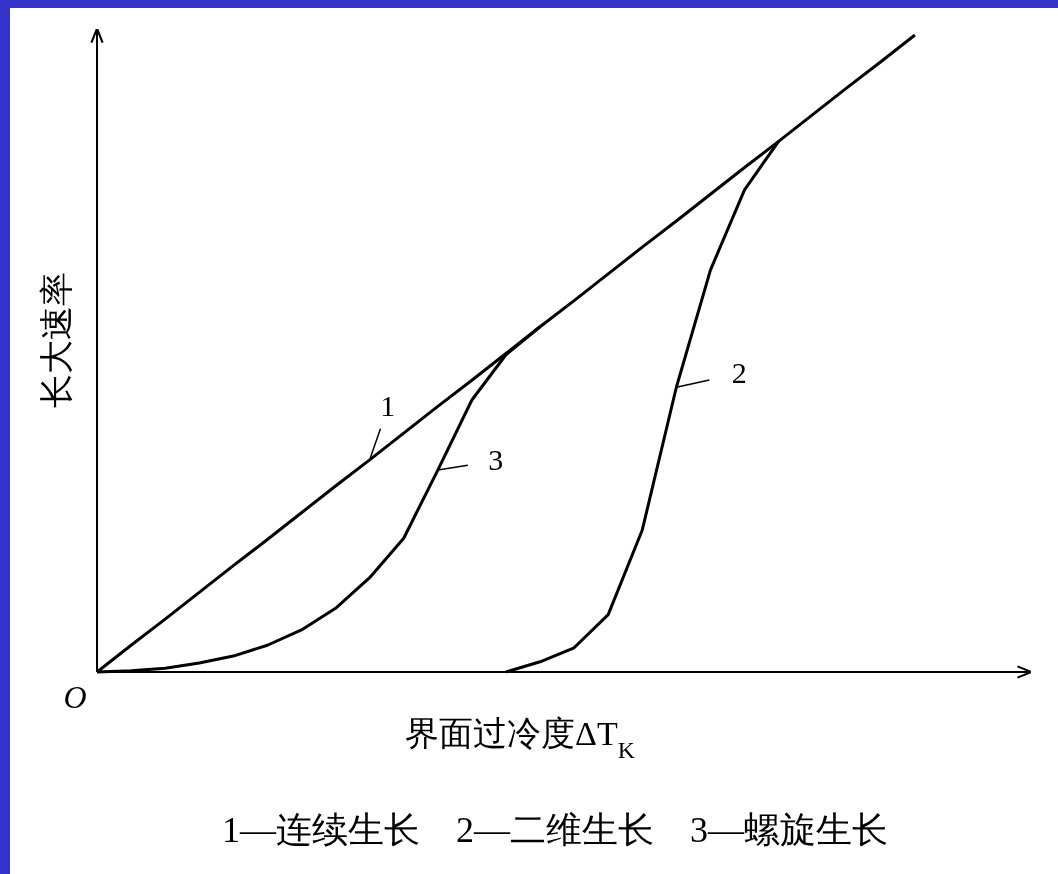 The width and height of the screenshot is (1058, 874). Describe the element at coordinates (520, 739) in the screenshot. I see `x-axis-title: 界面过冷度ΔT$_{K}$` at that location.